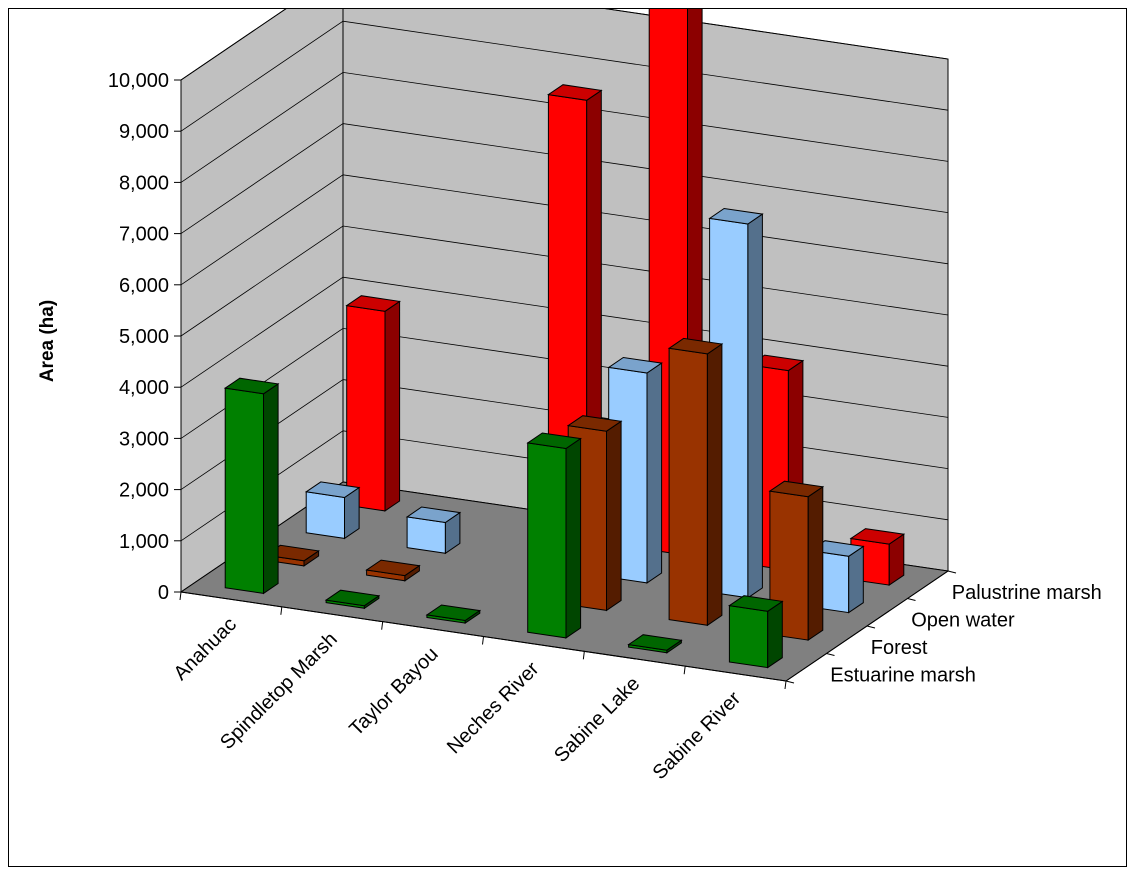 Image resolution: width=1135 pixels, height=875 pixels. I want to click on y-tick-label: 7,000, so click(144, 235).